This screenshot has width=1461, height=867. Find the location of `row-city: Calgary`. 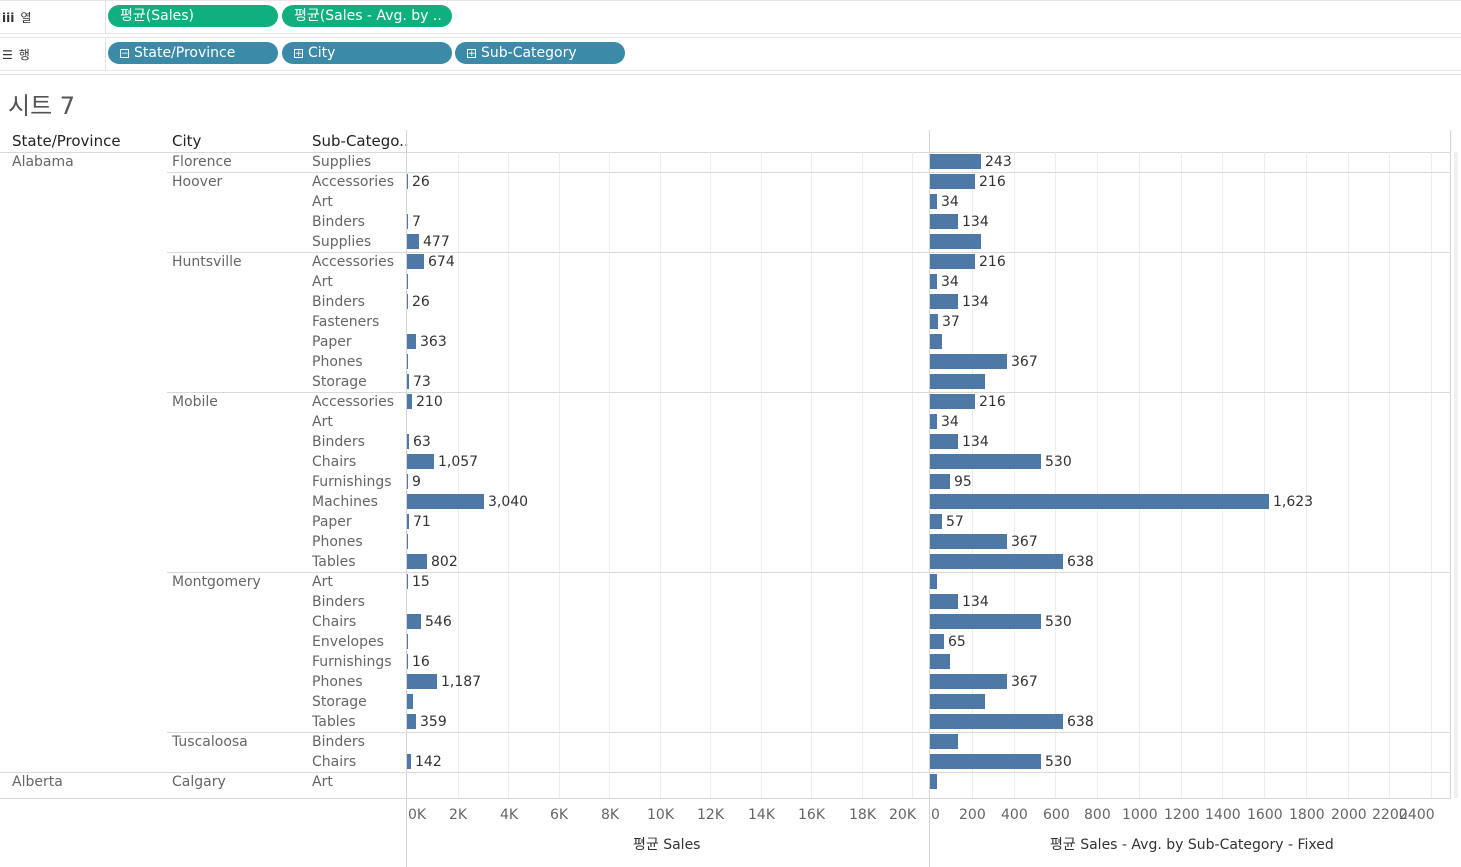

row-city: Calgary is located at coordinates (199, 782).